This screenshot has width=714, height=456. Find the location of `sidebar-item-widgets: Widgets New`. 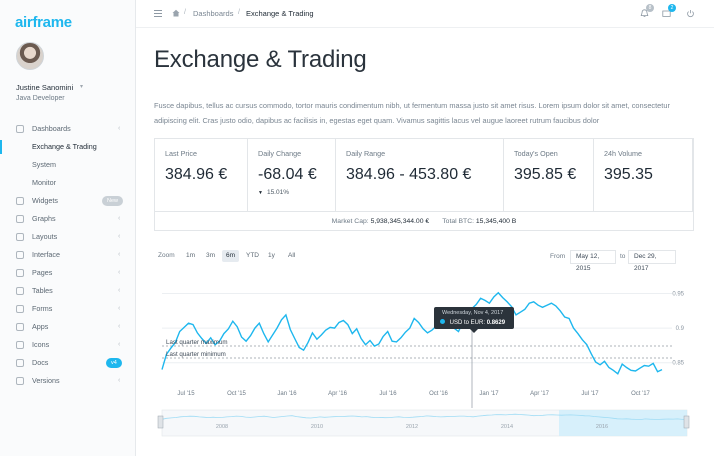

sidebar-item-widgets: Widgets New is located at coordinates (68, 201).